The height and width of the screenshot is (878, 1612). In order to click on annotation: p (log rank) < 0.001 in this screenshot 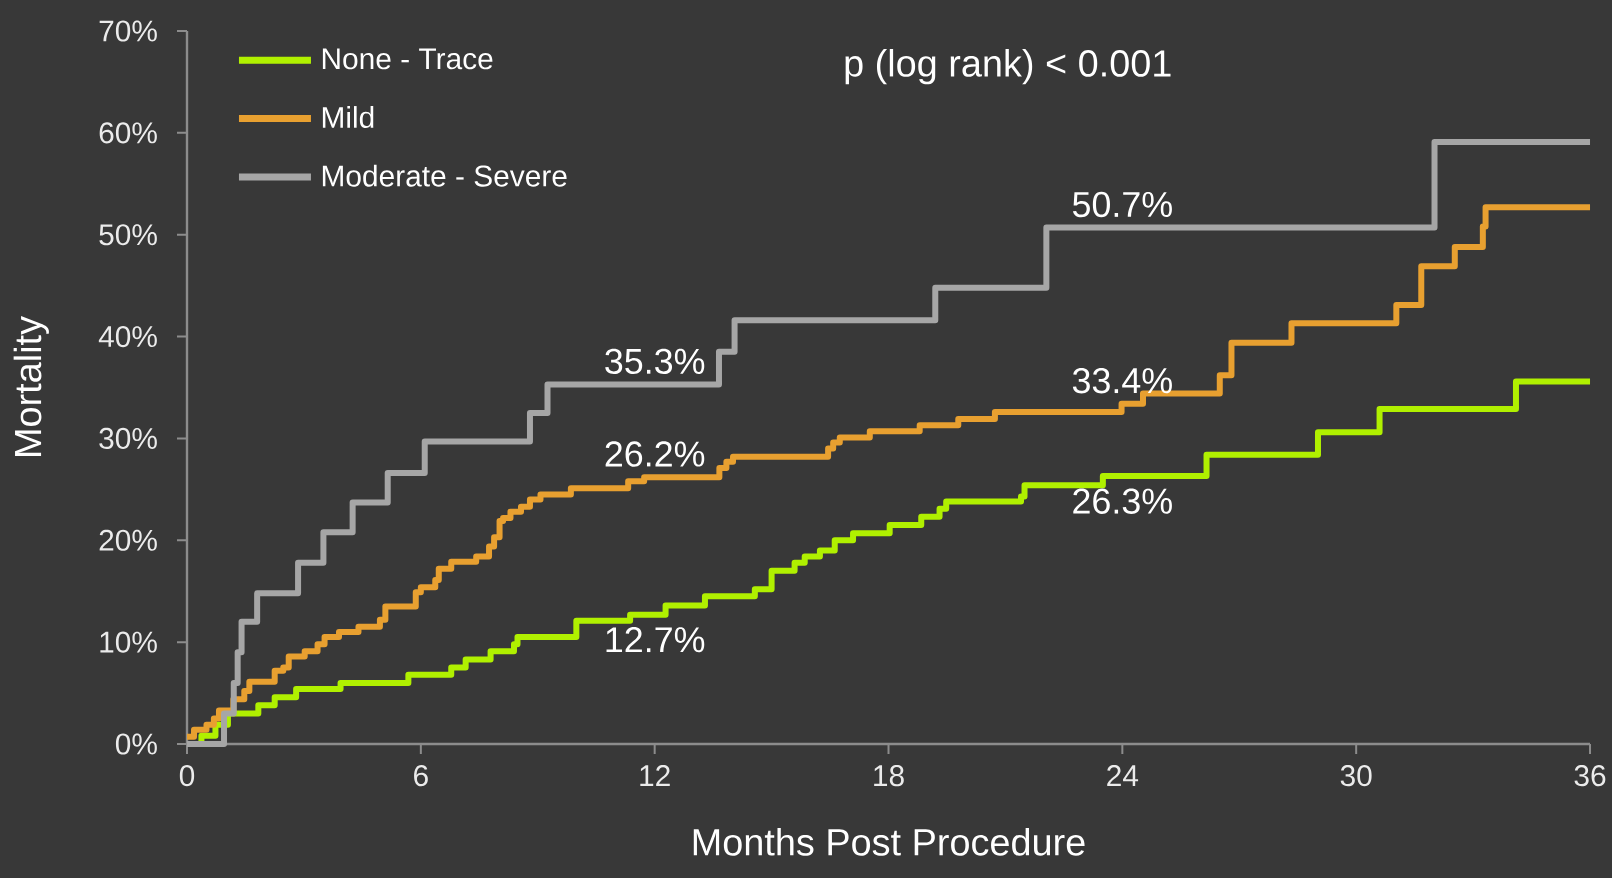, I will do `click(1008, 67)`.